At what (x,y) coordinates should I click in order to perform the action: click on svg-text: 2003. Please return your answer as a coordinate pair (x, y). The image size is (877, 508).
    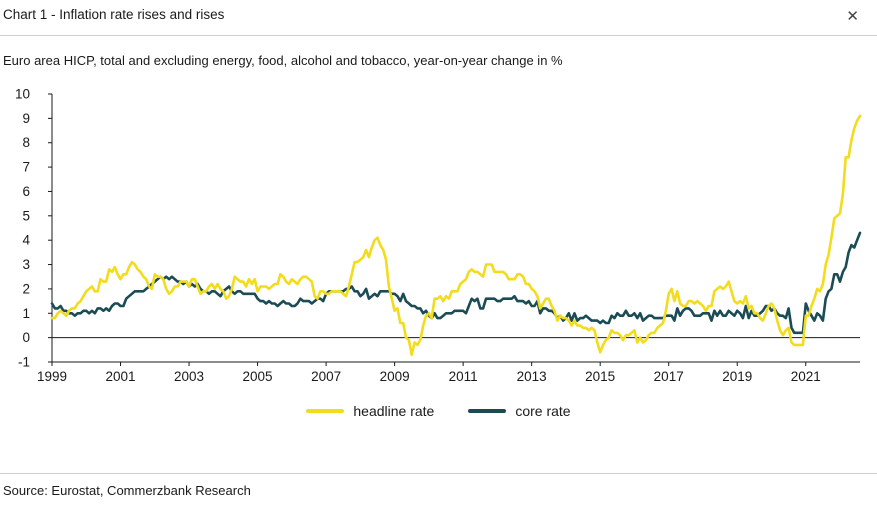
    Looking at the image, I should click on (189, 376).